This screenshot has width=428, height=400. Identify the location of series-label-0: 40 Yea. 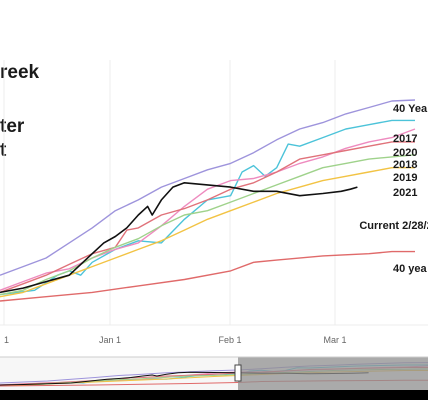
(410, 109).